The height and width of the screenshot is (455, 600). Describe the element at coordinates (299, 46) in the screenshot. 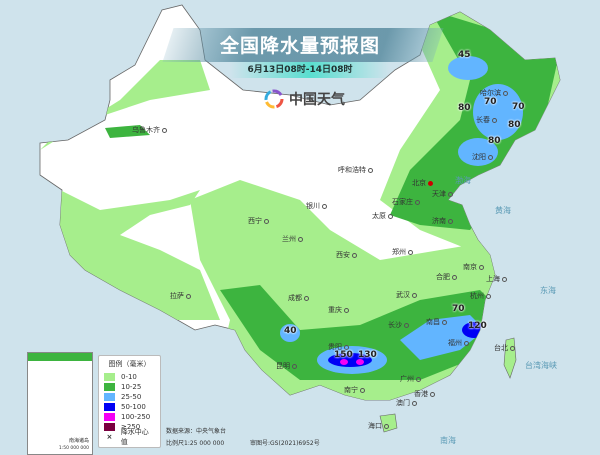

I see `page-title: 全国降水量预报图` at that location.